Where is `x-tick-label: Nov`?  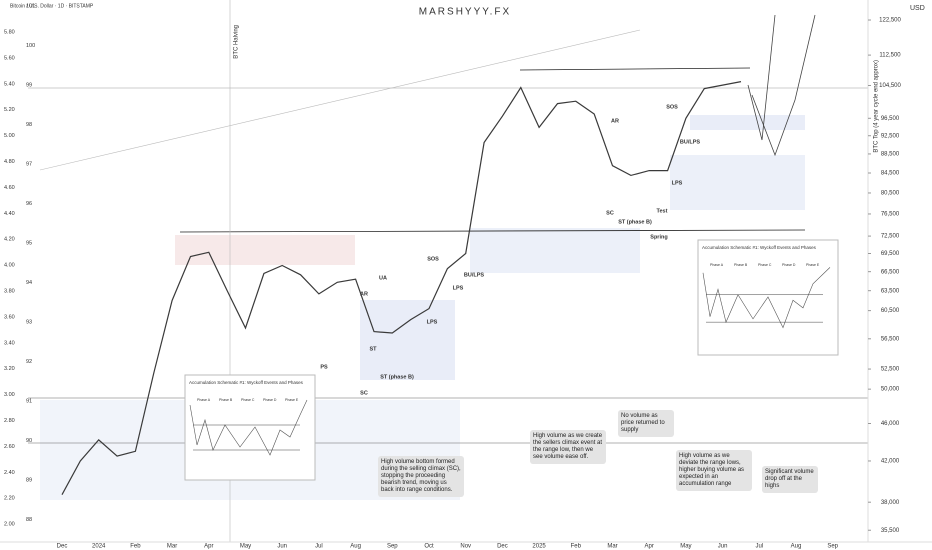
x-tick-label: Nov is located at coordinates (465, 547).